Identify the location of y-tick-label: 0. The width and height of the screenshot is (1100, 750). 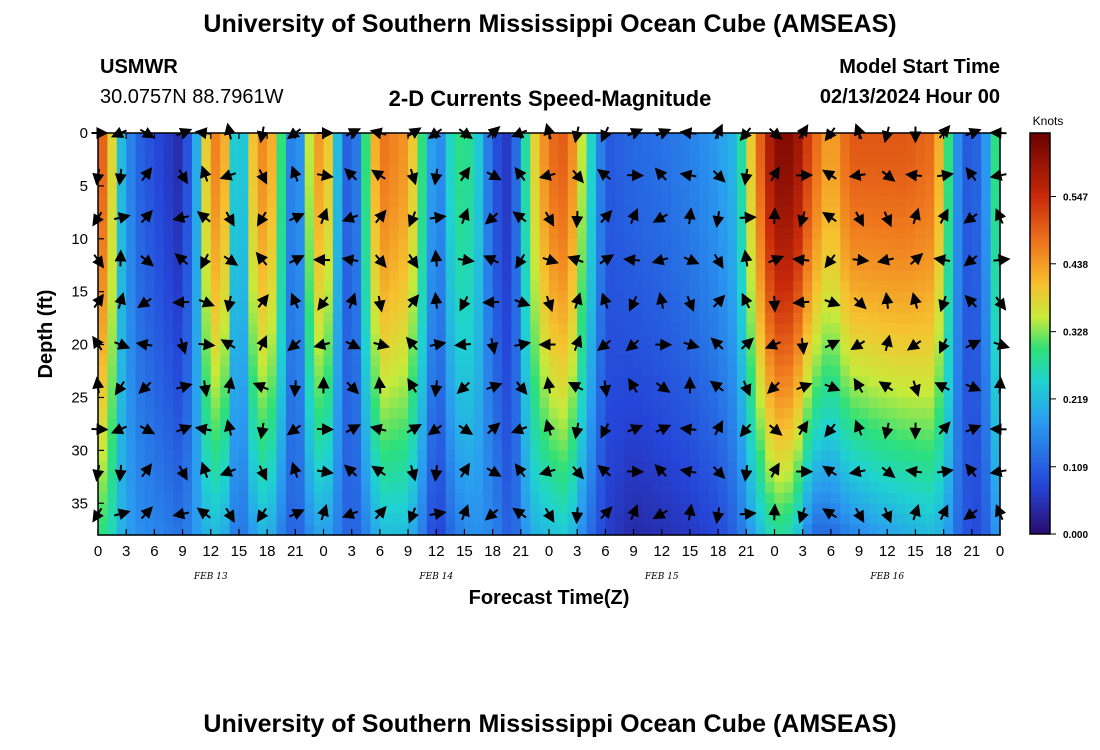
(84, 133).